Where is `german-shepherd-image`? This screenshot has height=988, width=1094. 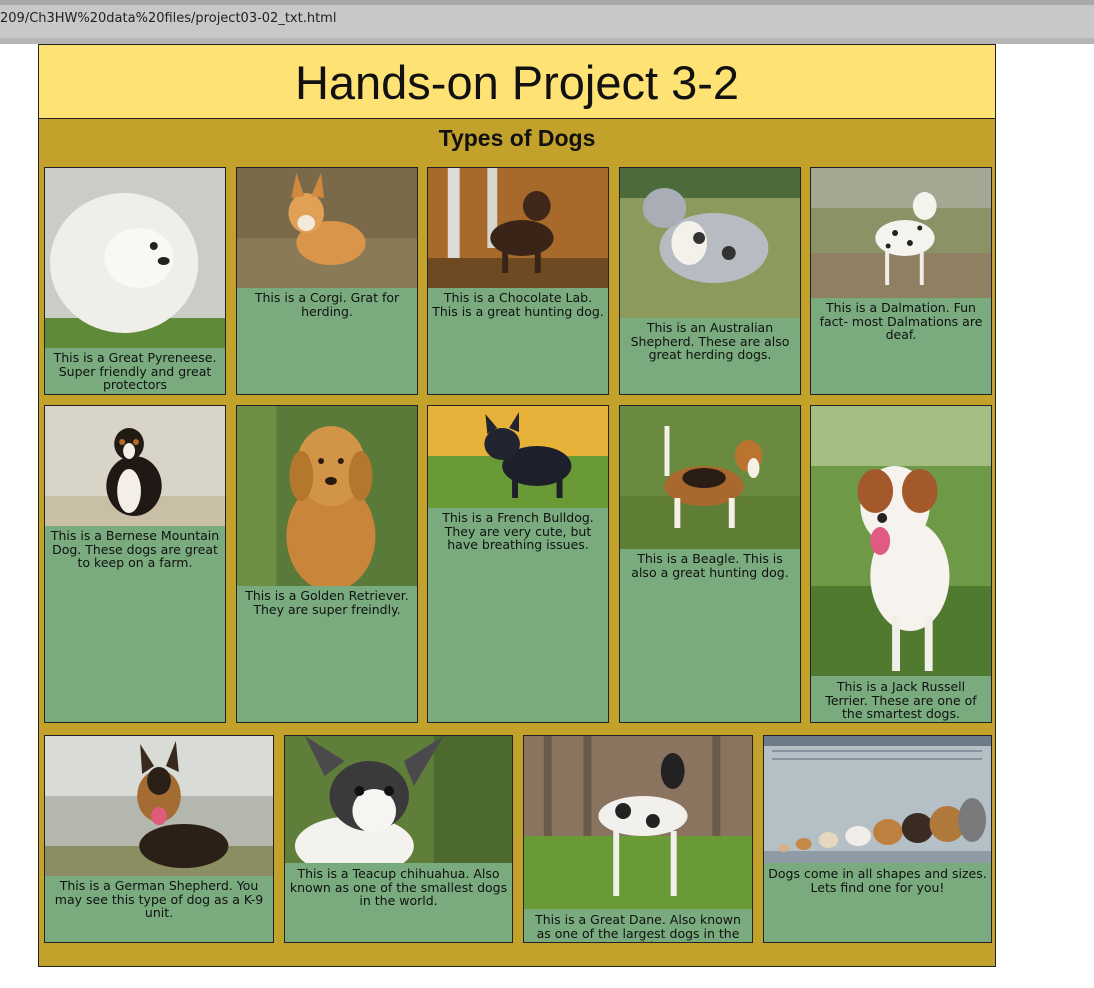
german-shepherd-image is located at coordinates (159, 806).